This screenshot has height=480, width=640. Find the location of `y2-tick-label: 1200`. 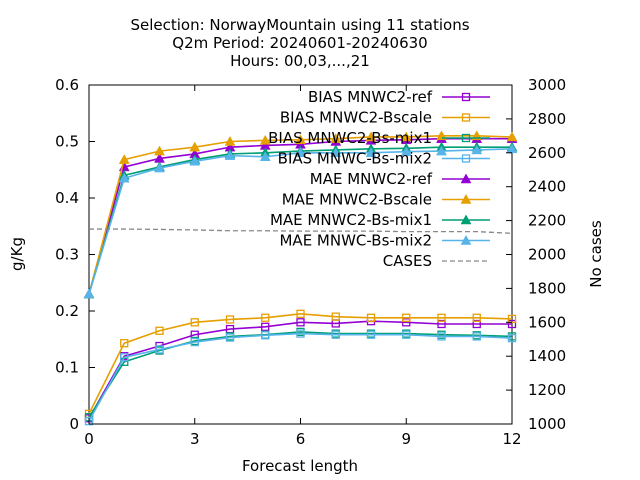

y2-tick-label: 1200 is located at coordinates (547, 390).